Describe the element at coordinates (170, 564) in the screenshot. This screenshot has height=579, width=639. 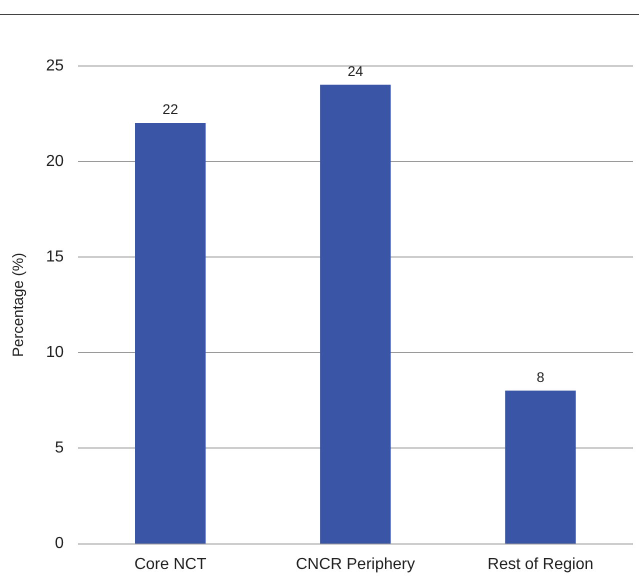
I see `x-tick-label: Core NCT` at that location.